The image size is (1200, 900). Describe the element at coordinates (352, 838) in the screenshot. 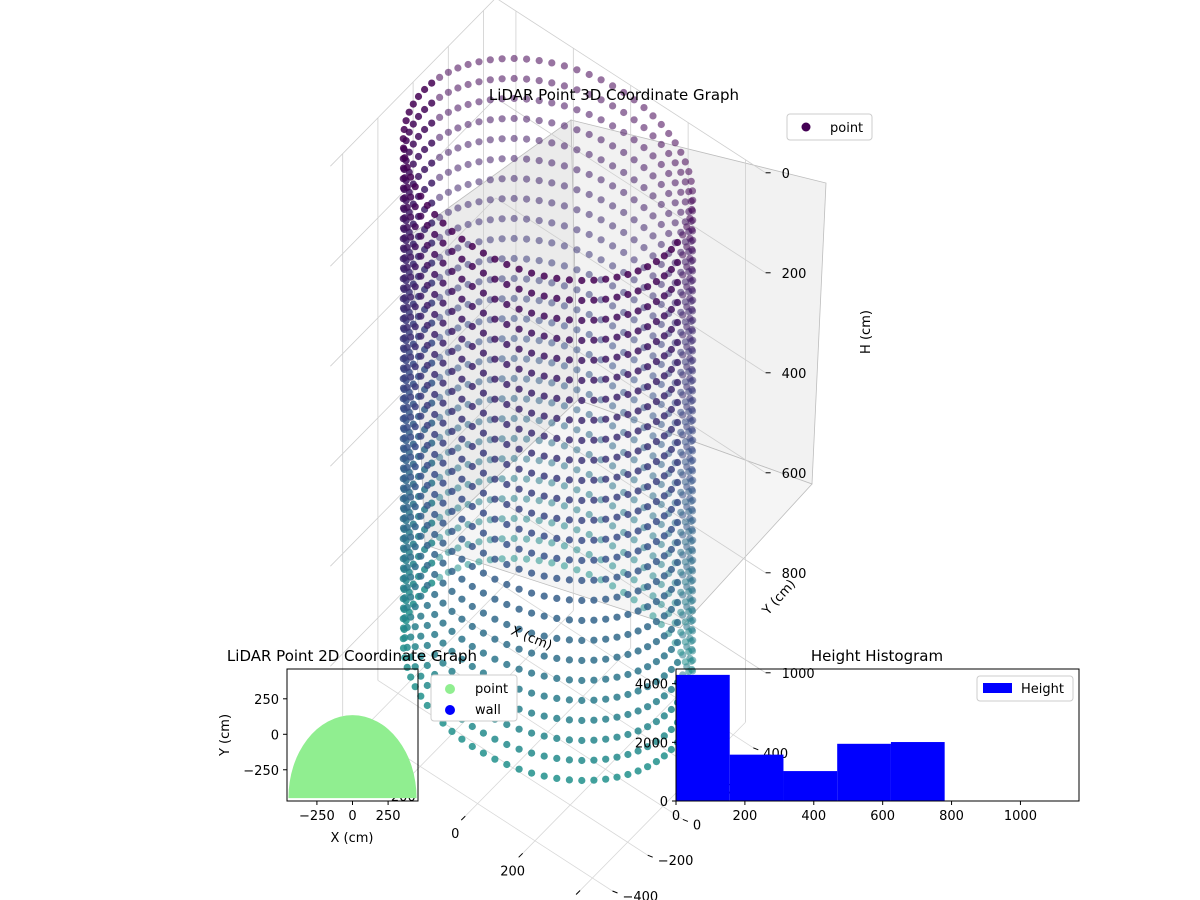

I see `chart-2d-xlabel: X (cm)` at that location.